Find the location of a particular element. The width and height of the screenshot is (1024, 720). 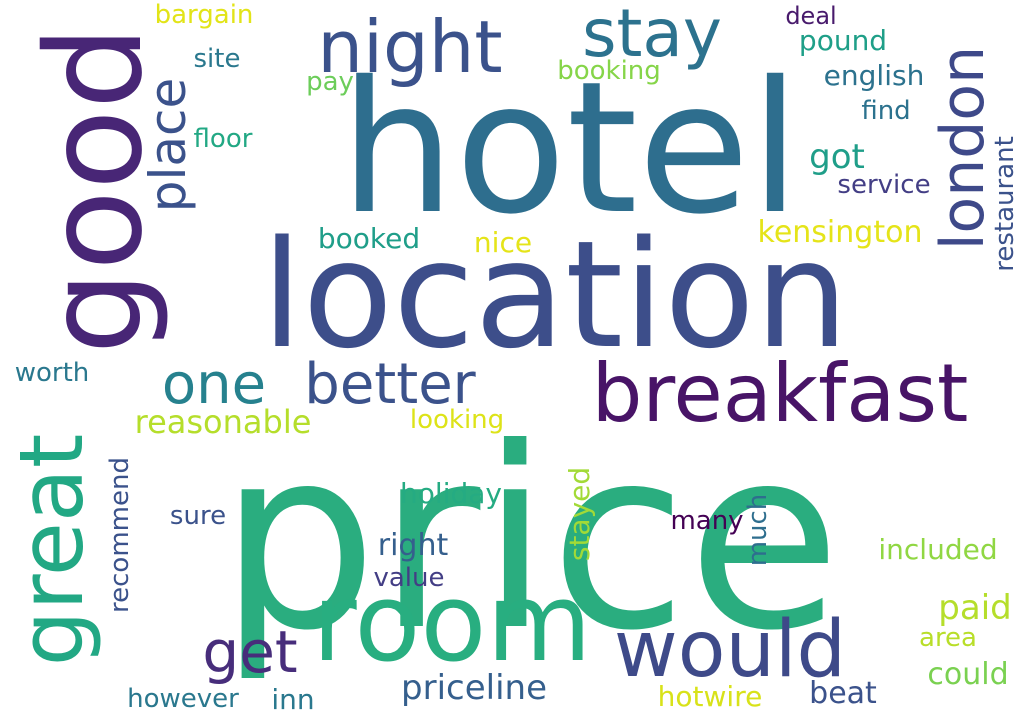

word-however: however is located at coordinates (183, 699).